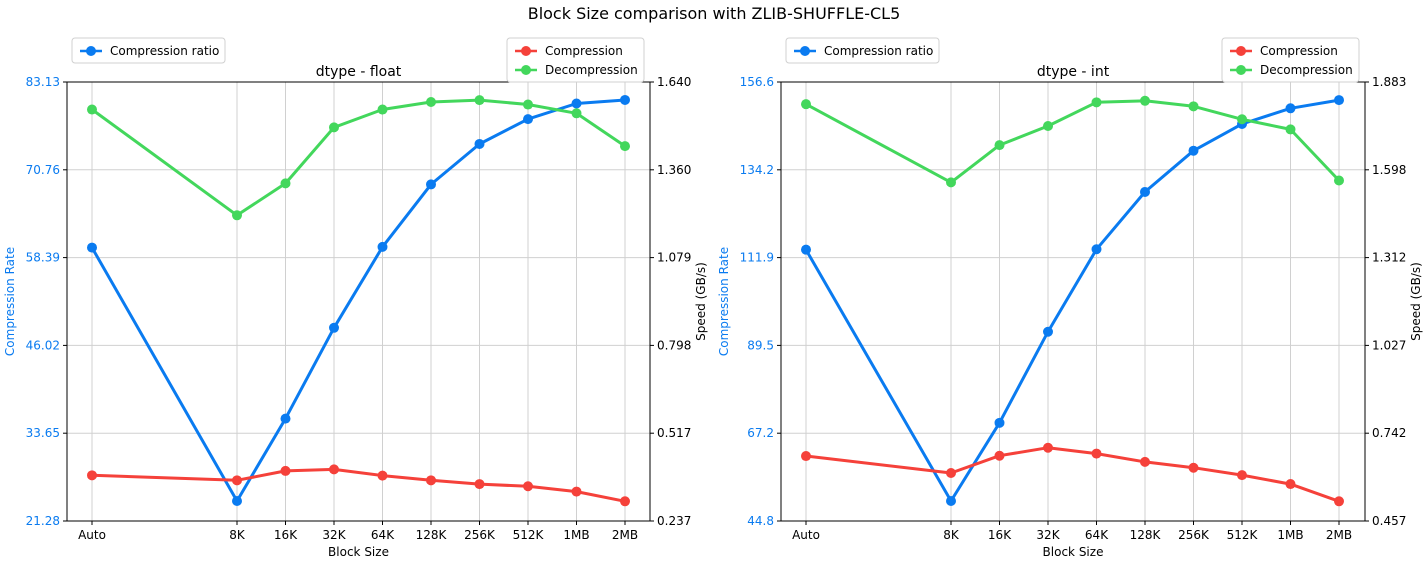 This screenshot has height=565, width=1428. Describe the element at coordinates (951, 535) in the screenshot. I see `panel-2-x-tick-label: 8K` at that location.